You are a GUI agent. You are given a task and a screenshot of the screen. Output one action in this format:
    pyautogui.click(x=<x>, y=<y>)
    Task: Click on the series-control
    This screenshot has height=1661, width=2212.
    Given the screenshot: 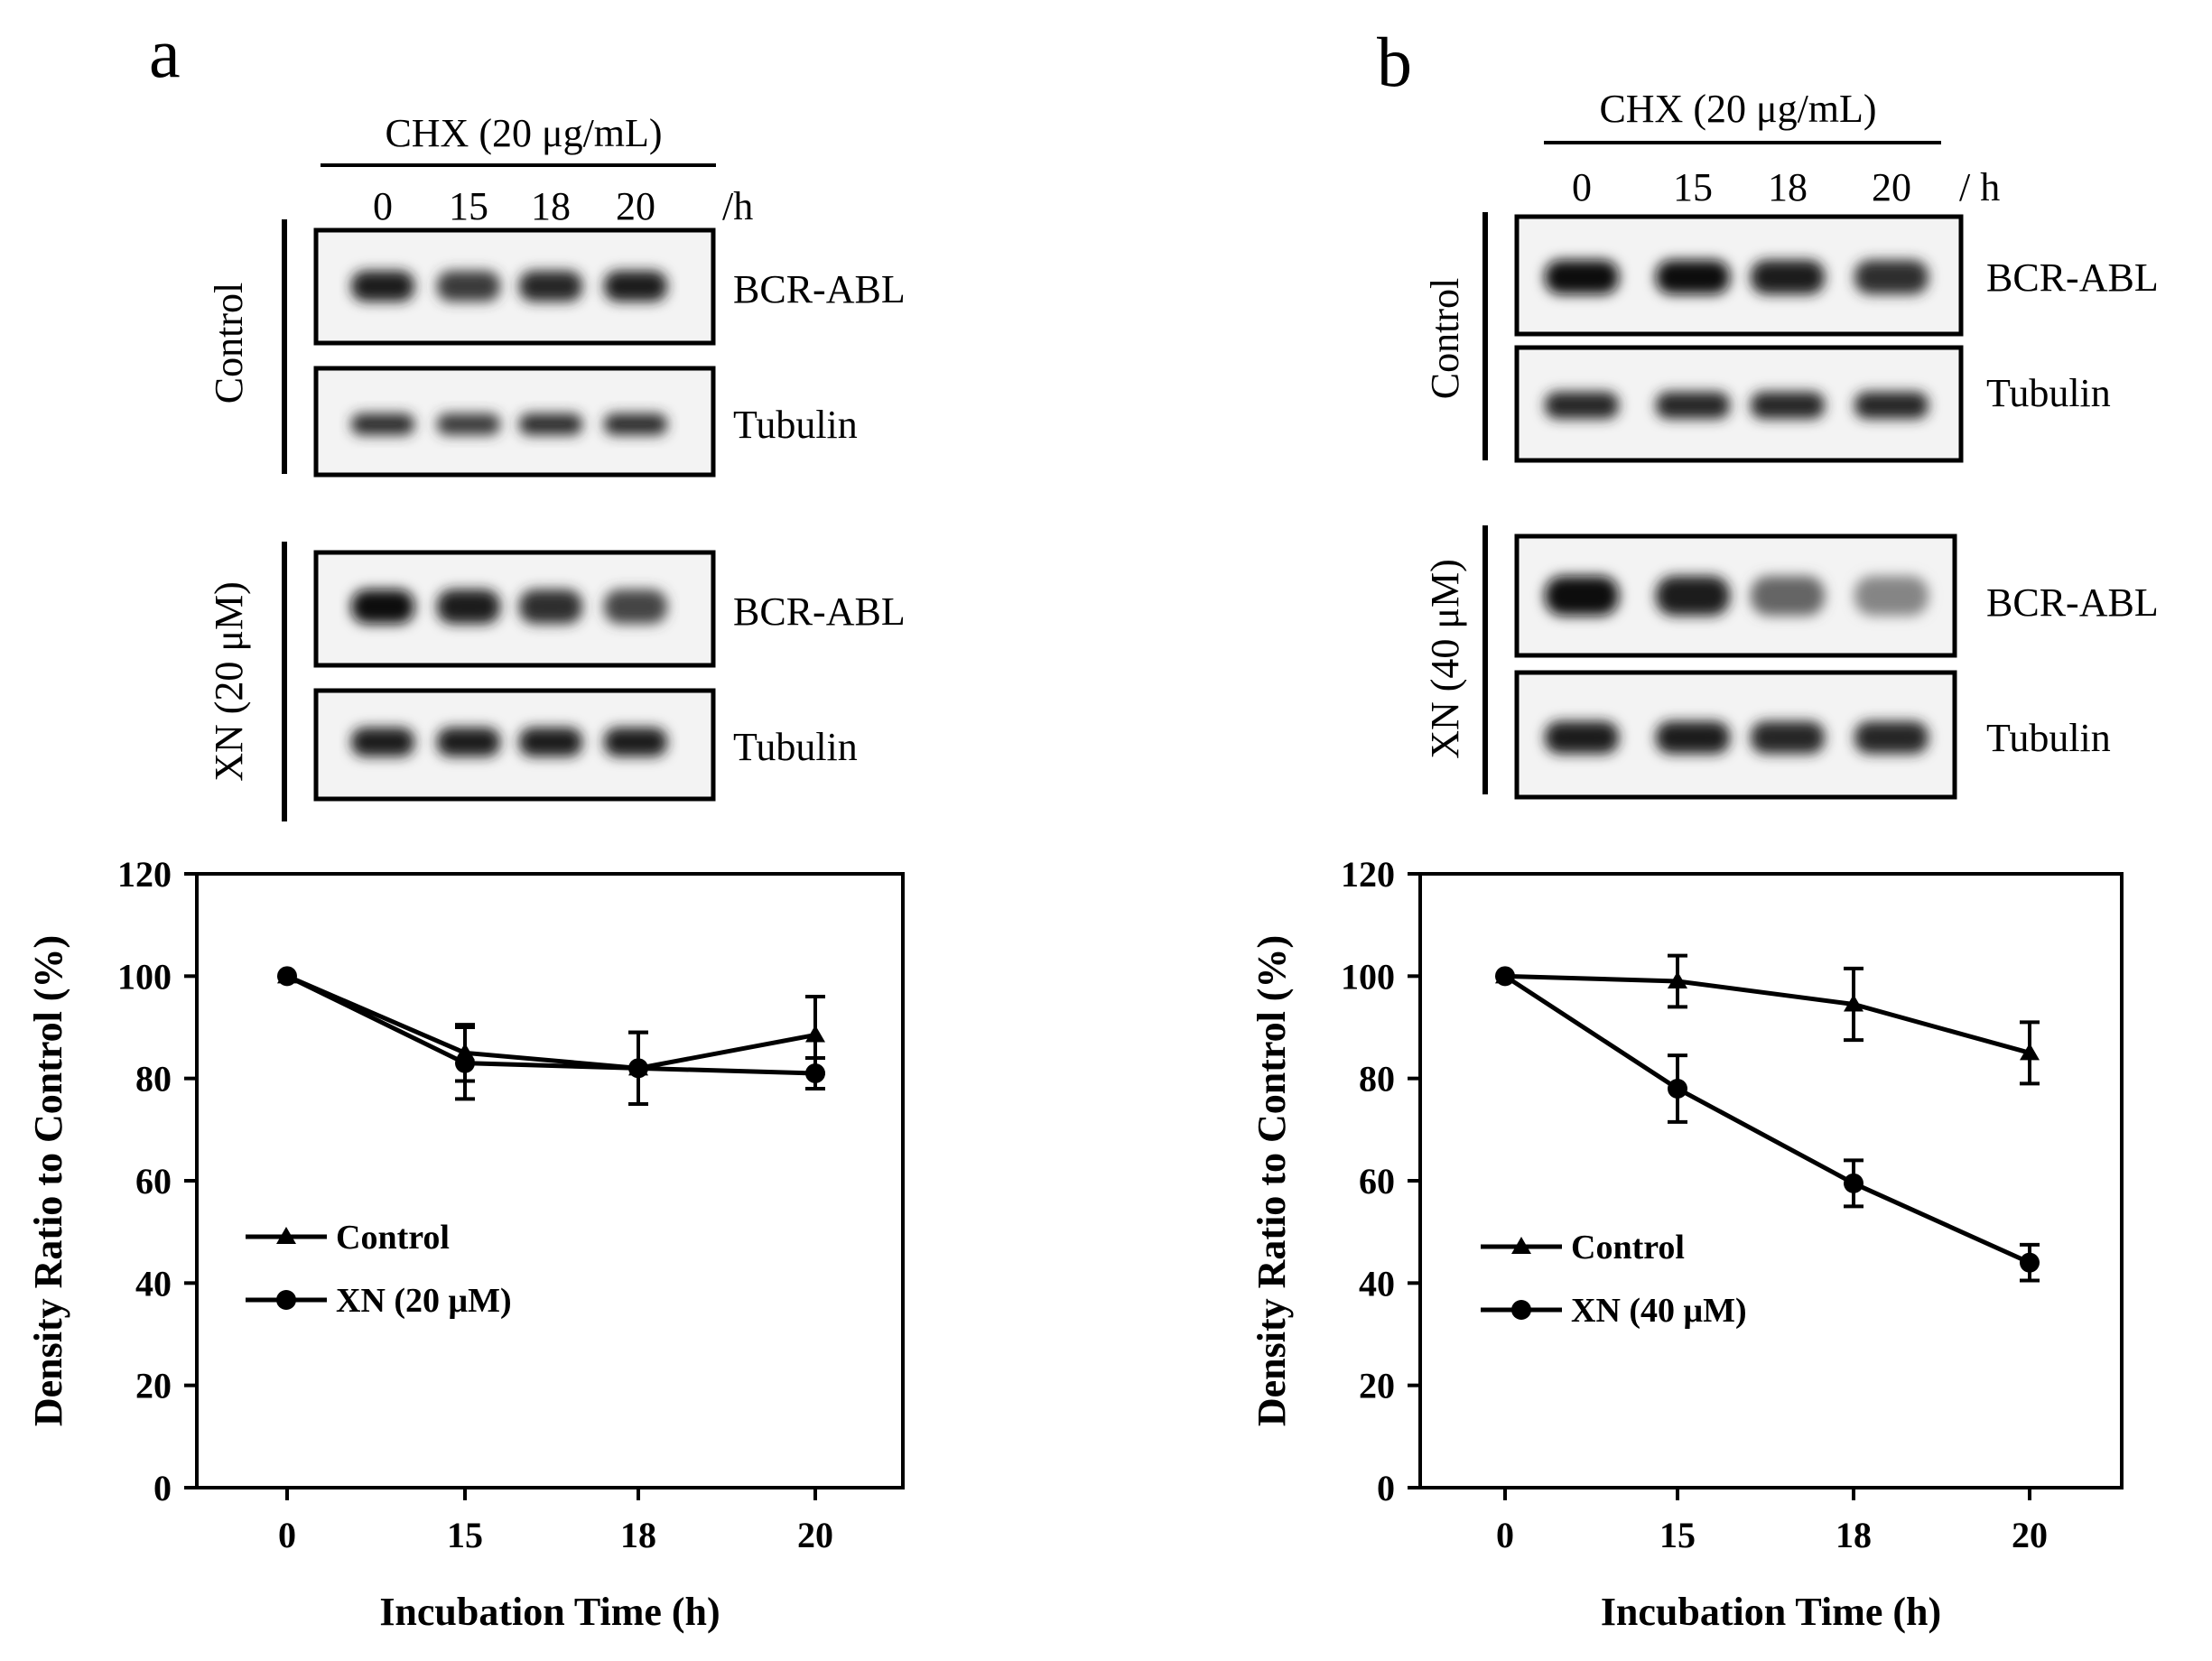 What is the action you would take?
    pyautogui.click(x=1767, y=1019)
    